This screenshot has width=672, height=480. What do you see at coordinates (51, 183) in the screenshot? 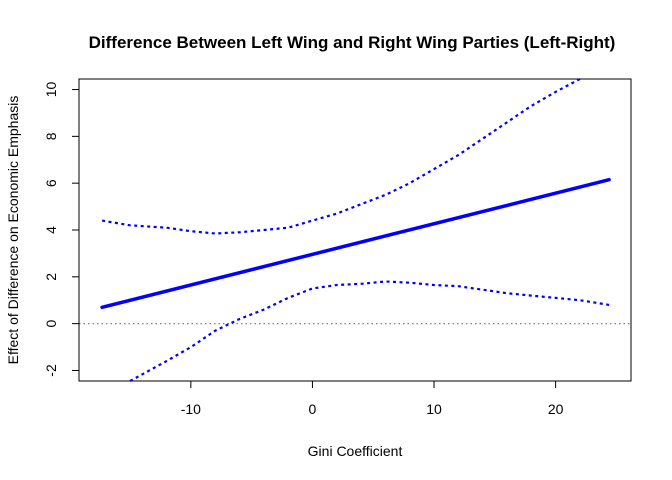
I see `y-tick-label: 6` at bounding box center [51, 183].